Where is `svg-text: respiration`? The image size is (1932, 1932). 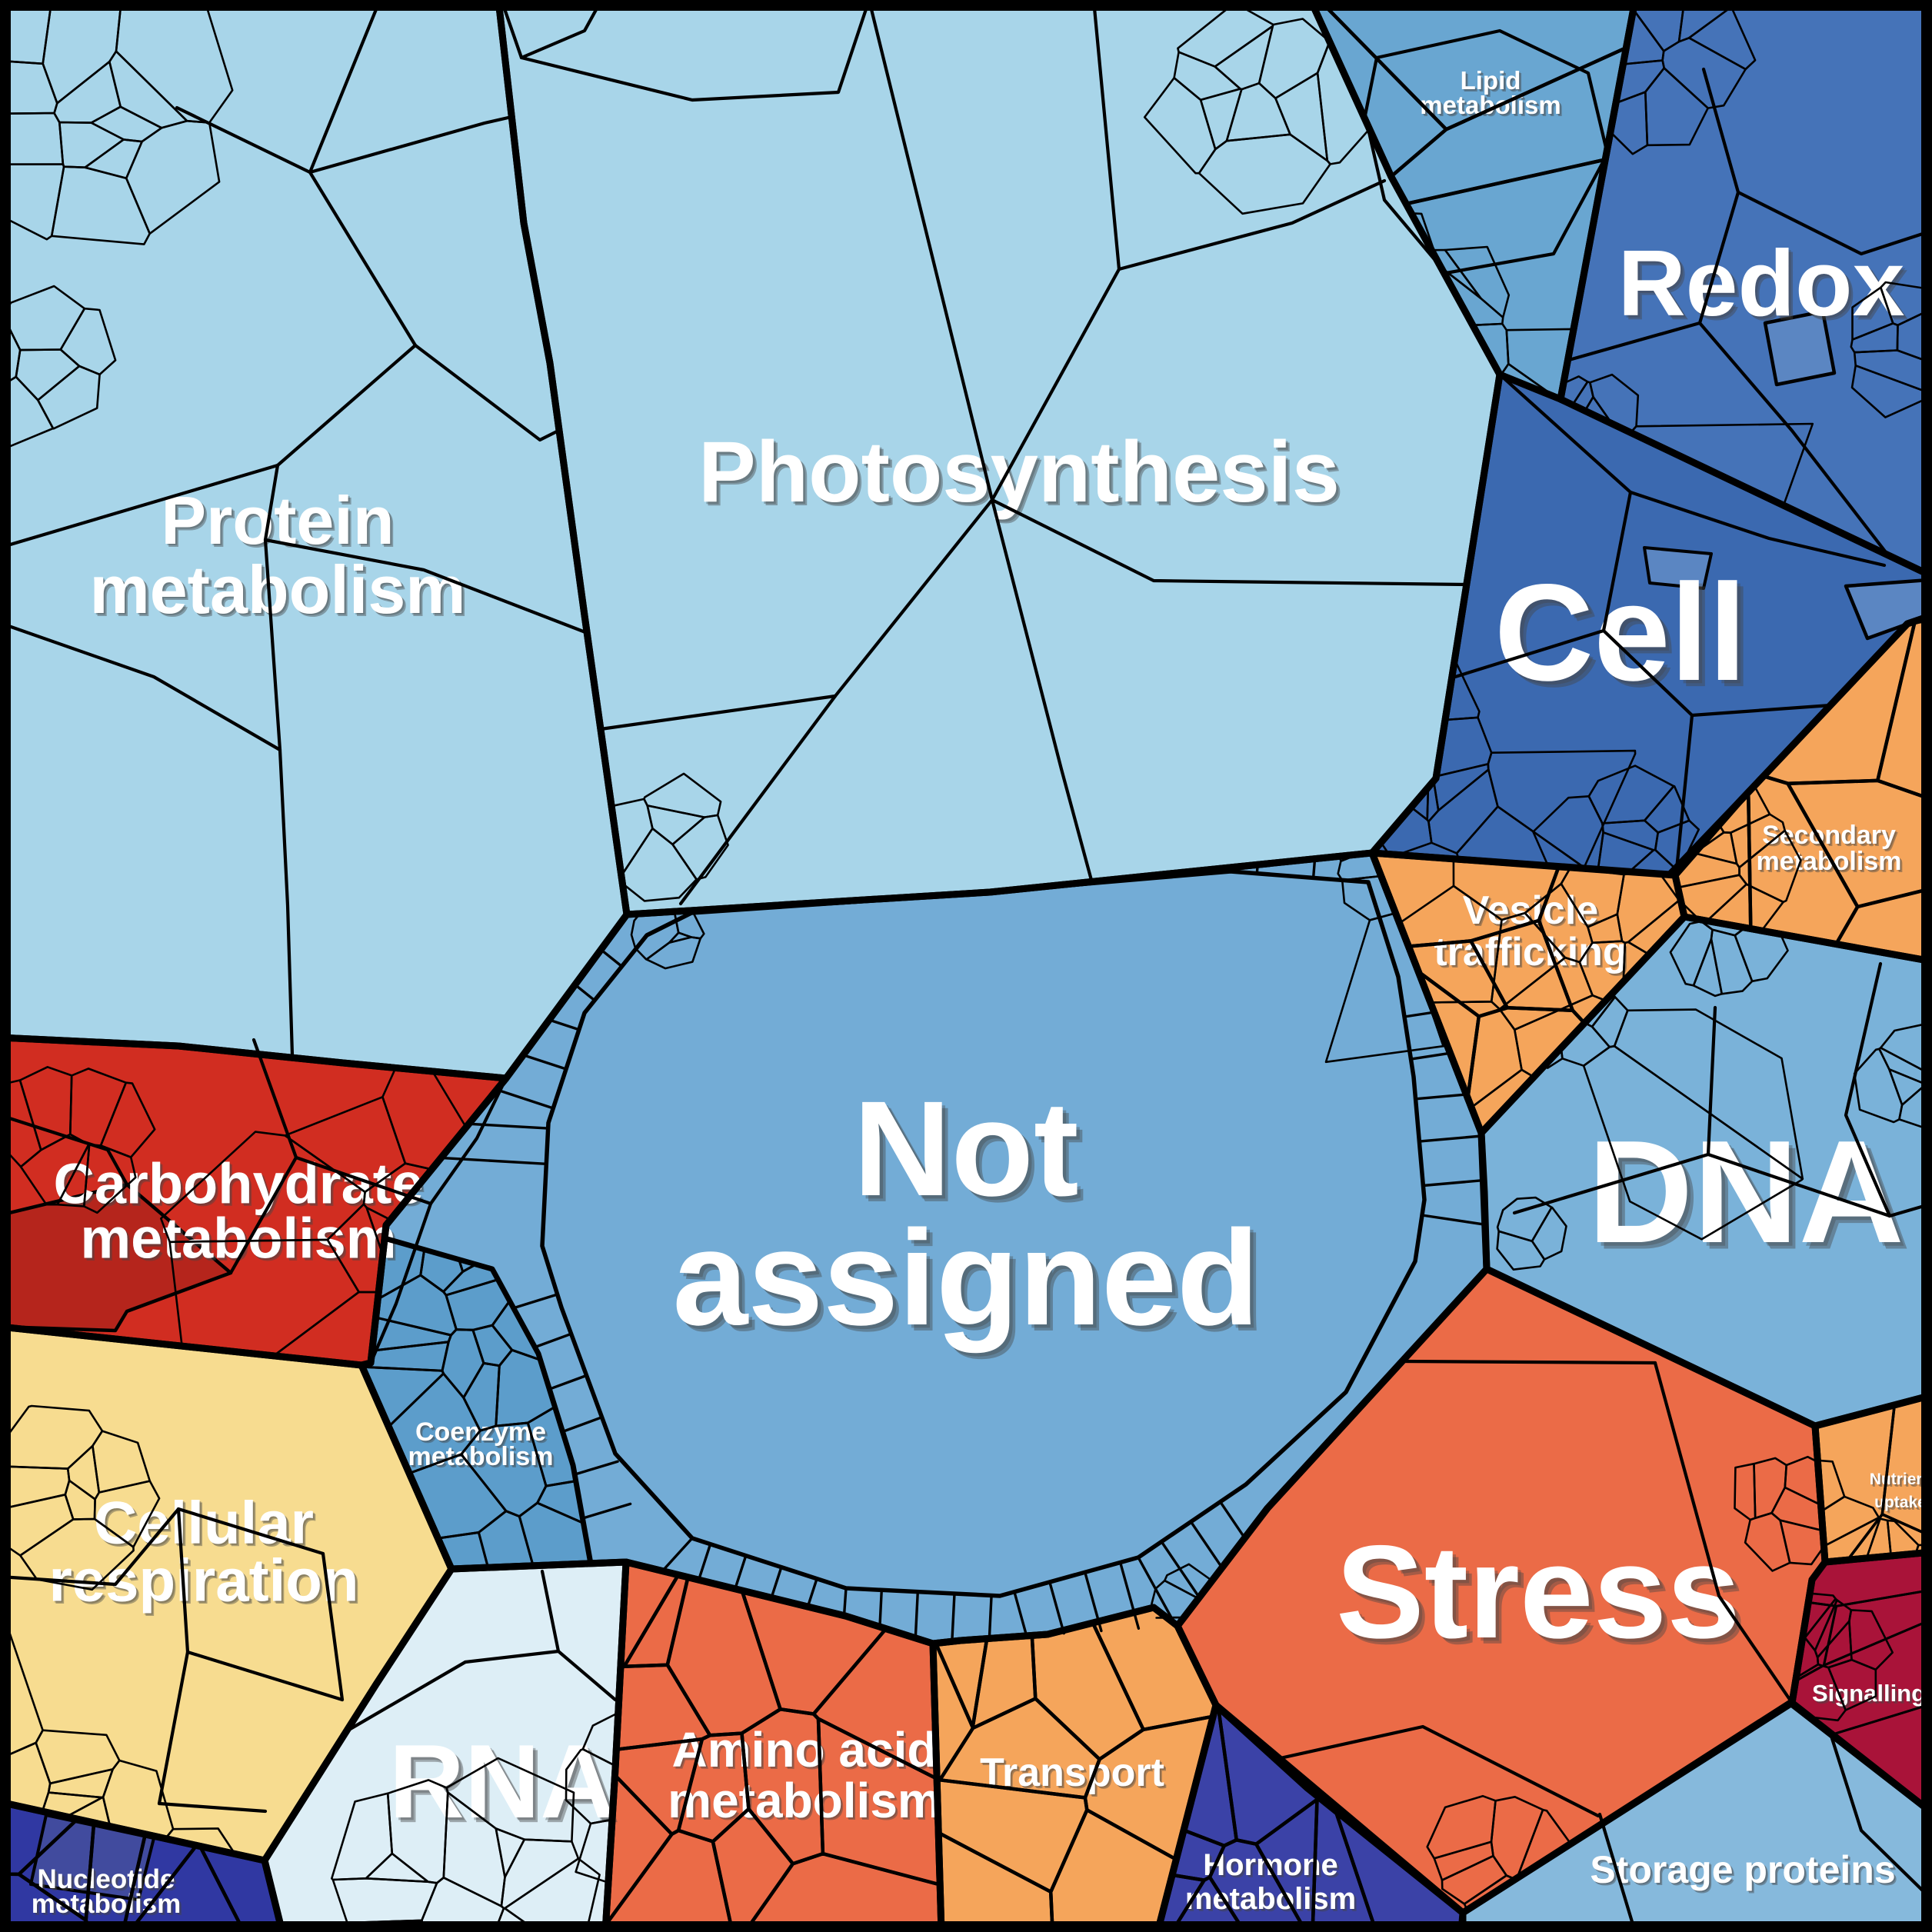 svg-text: respiration is located at coordinates (203, 1580).